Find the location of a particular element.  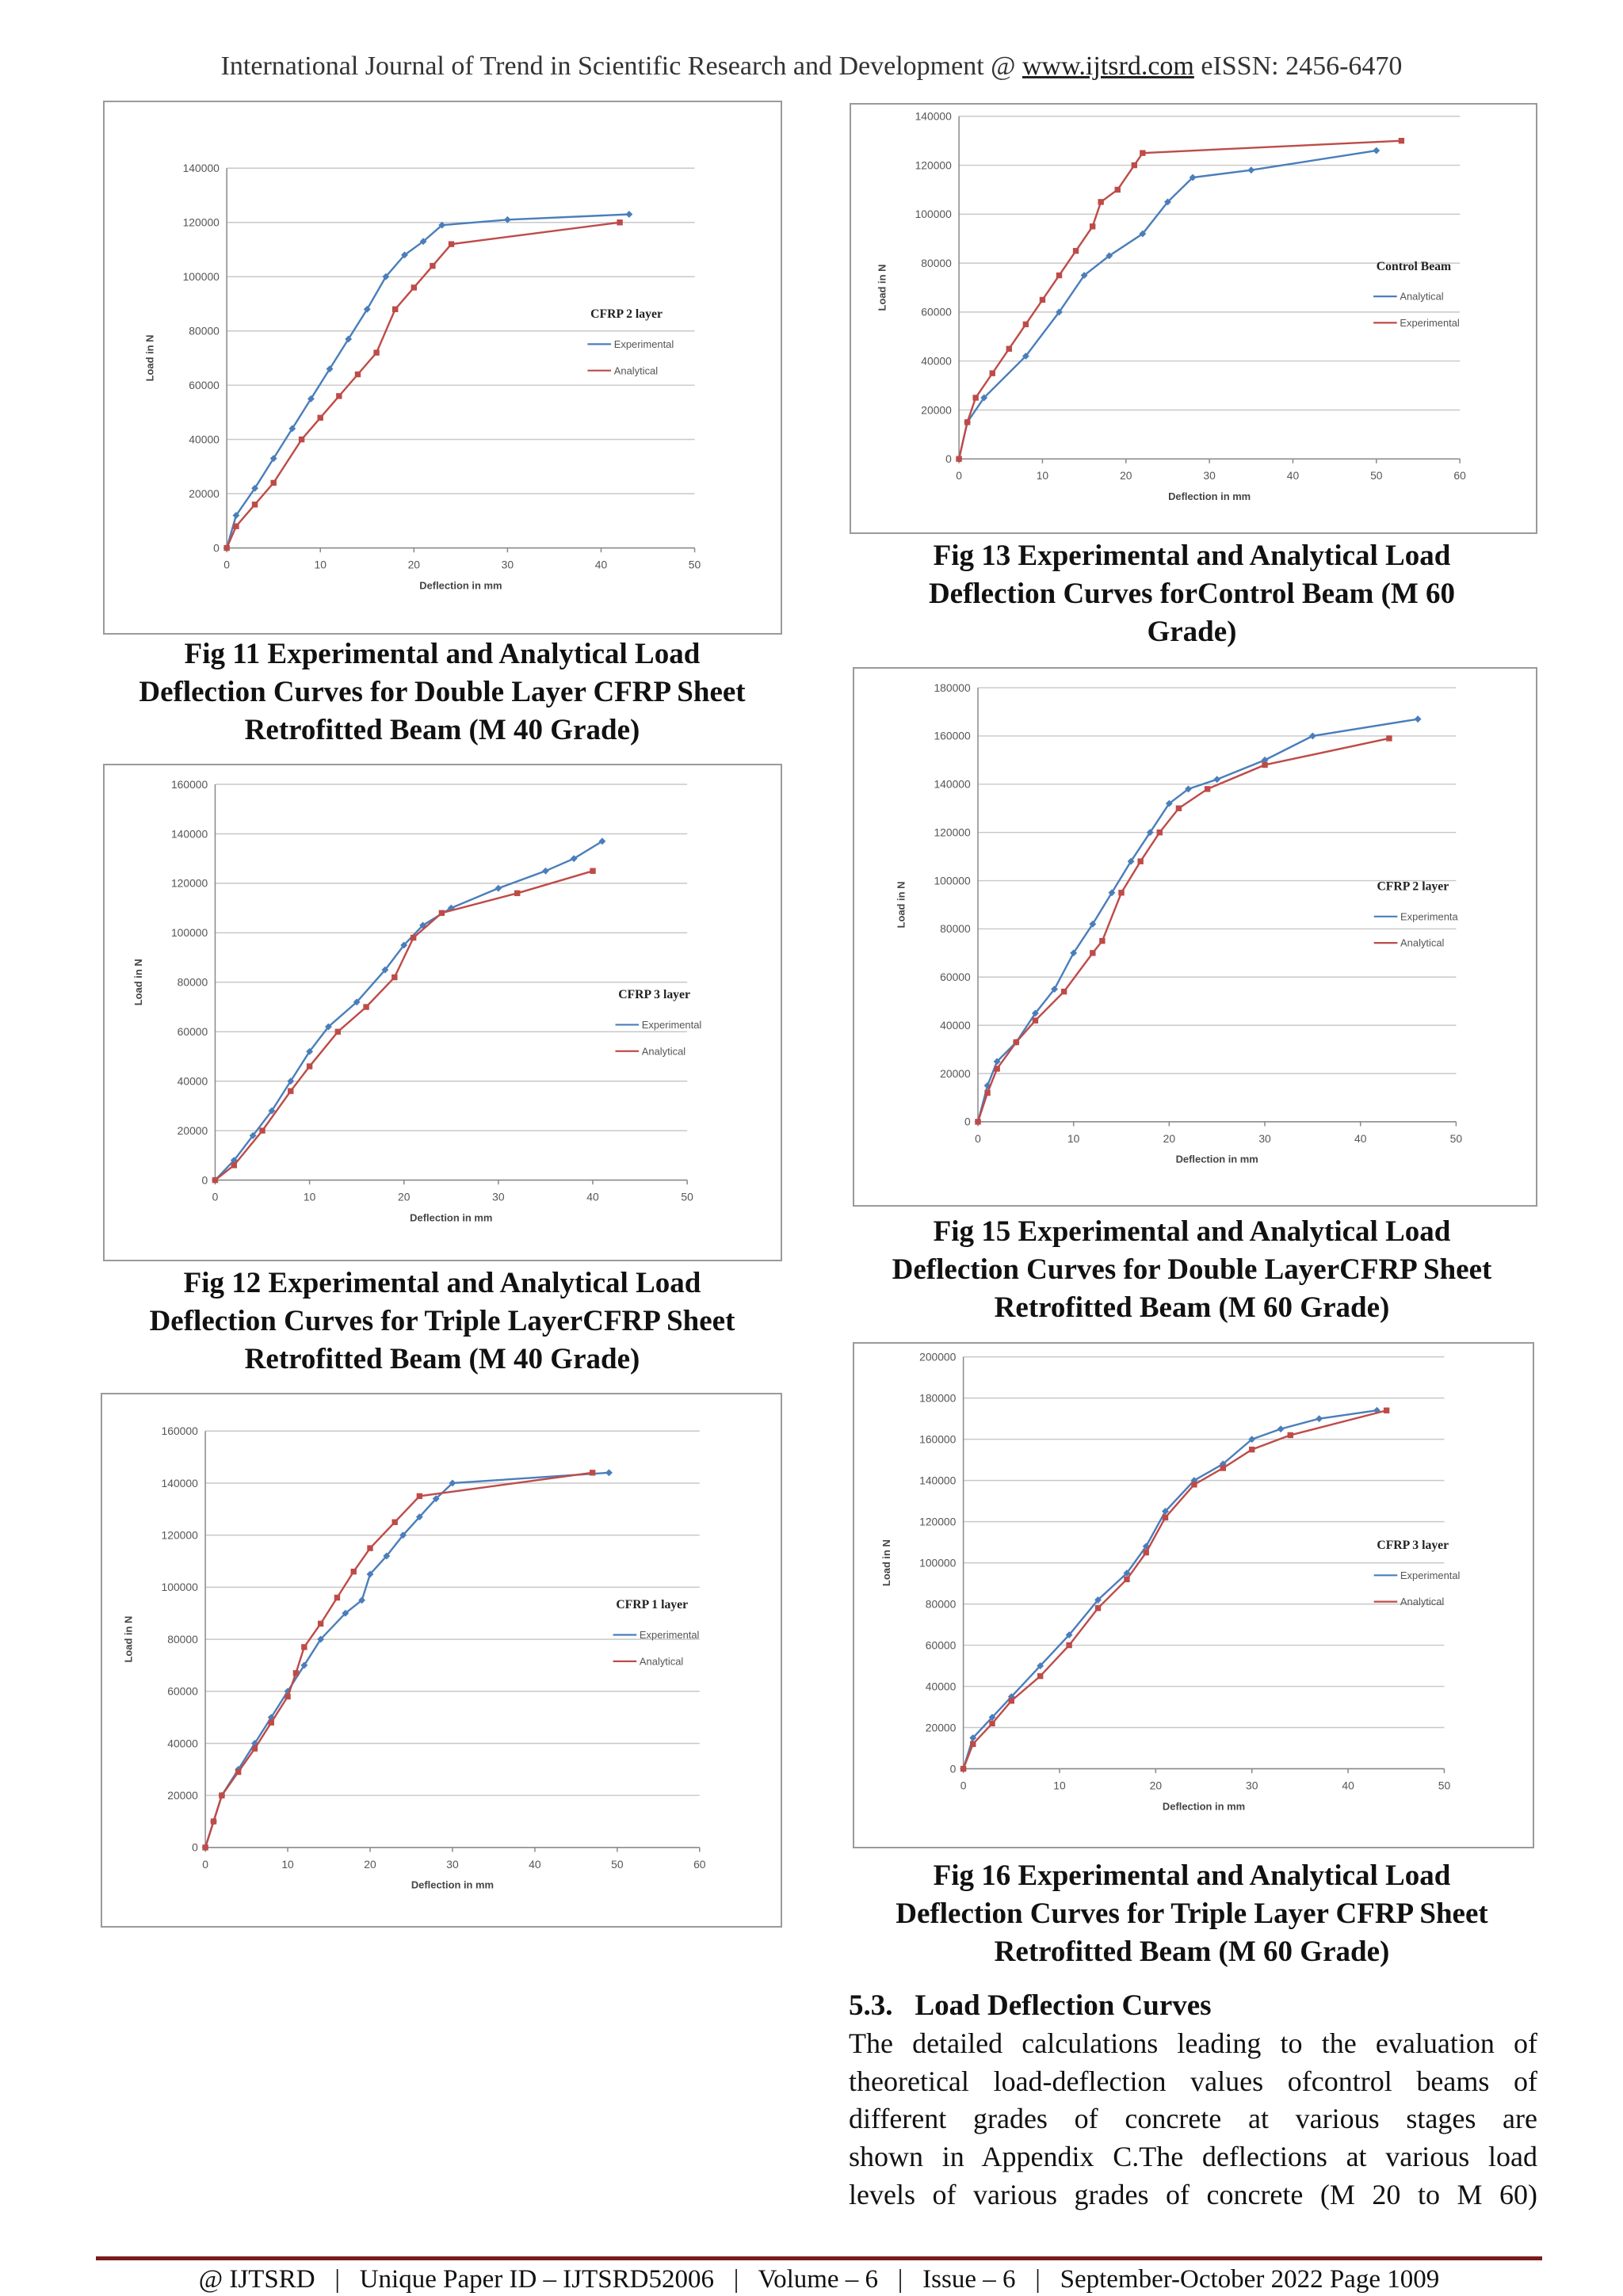

x-tick-label: 10 is located at coordinates (287, 1863).